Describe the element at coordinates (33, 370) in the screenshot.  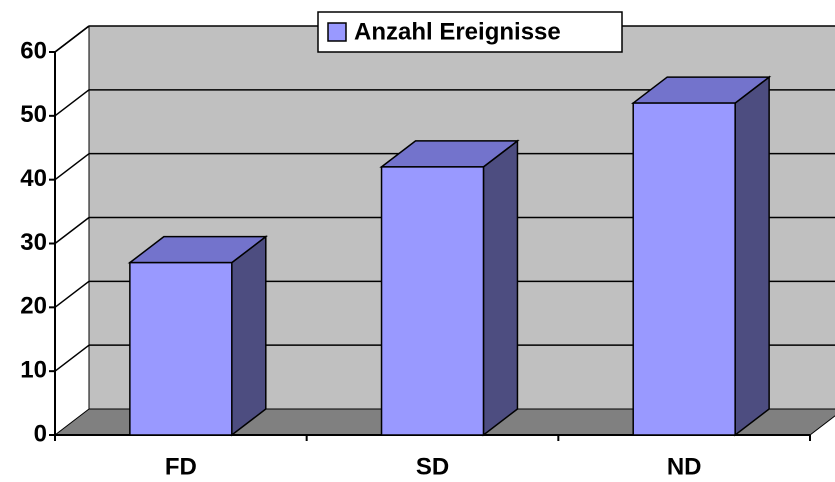
I see `y-tick-label: 10` at that location.